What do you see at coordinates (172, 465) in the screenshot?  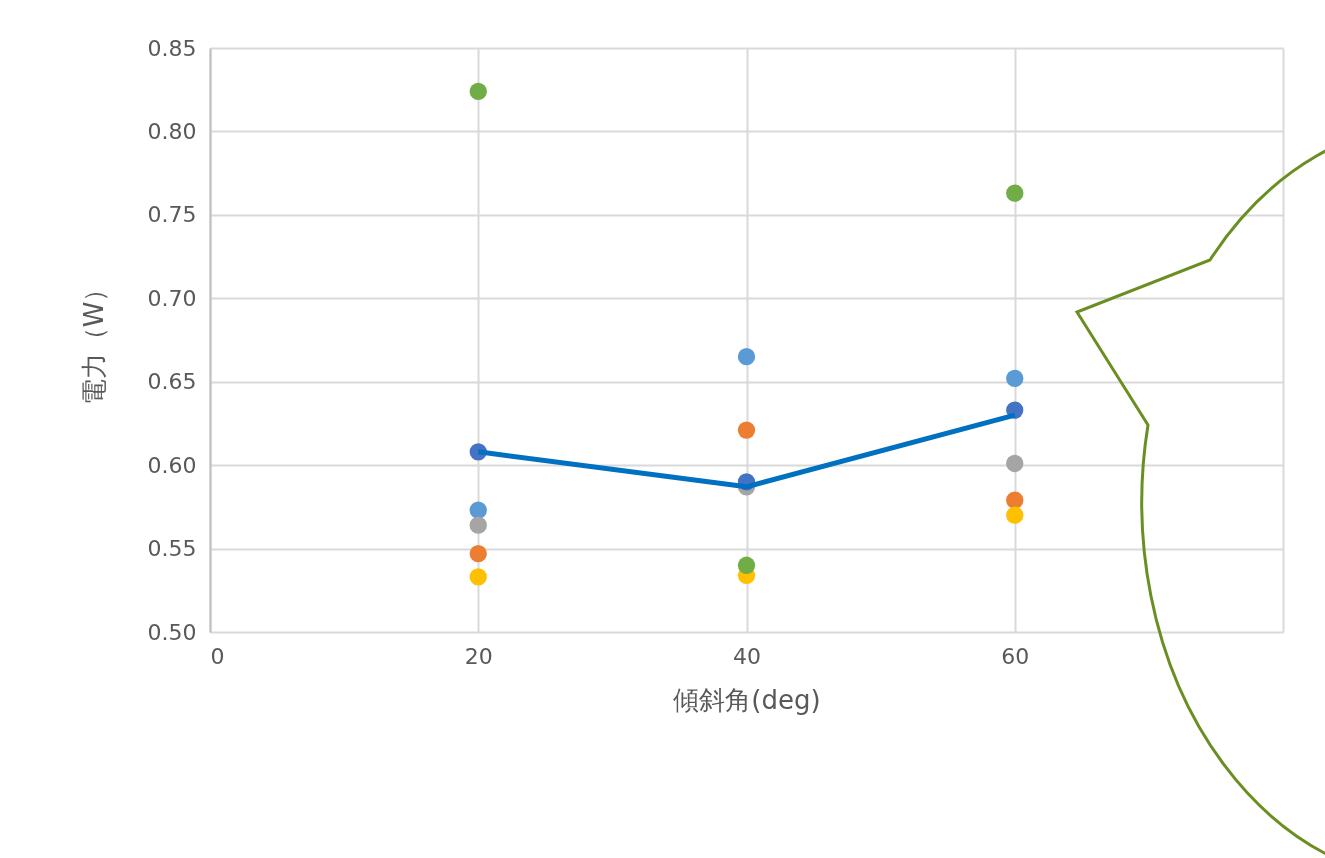 I see `y-tick-label: 0.60` at bounding box center [172, 465].